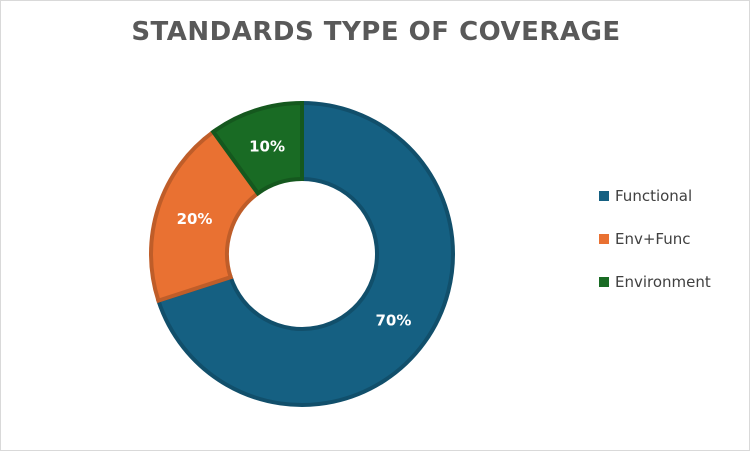  I want to click on legend-label: Env+Func, so click(653, 239).